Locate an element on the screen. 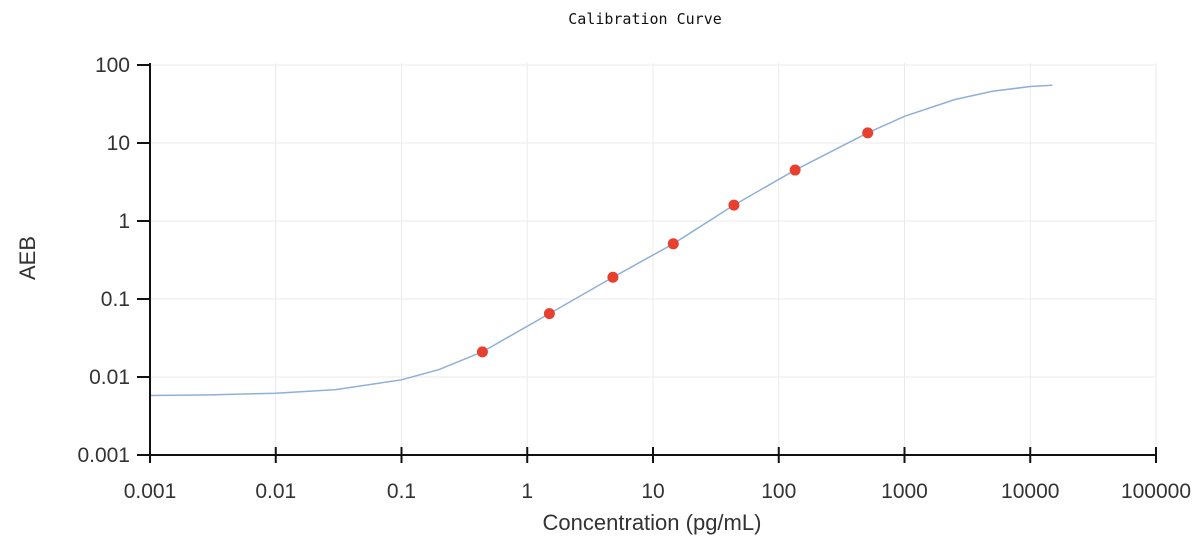 This screenshot has width=1202, height=536. x-tick-label: 100000 is located at coordinates (1156, 491).